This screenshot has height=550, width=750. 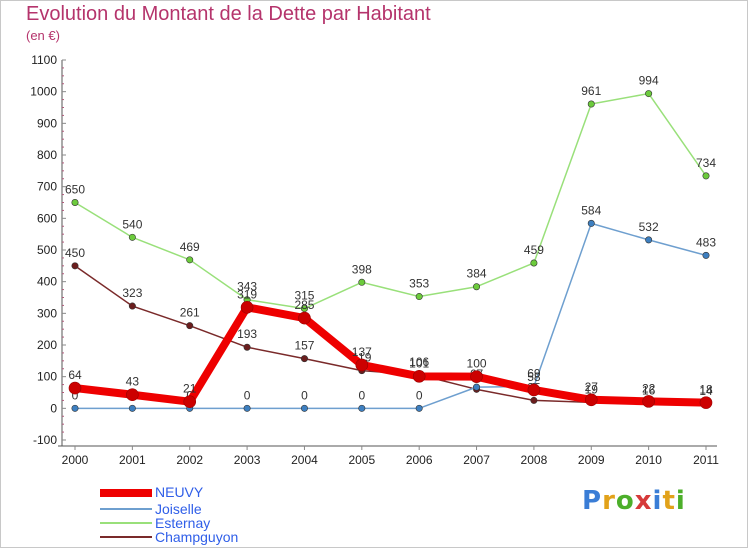 I want to click on data-label-joiselle: 584, so click(x=591, y=210).